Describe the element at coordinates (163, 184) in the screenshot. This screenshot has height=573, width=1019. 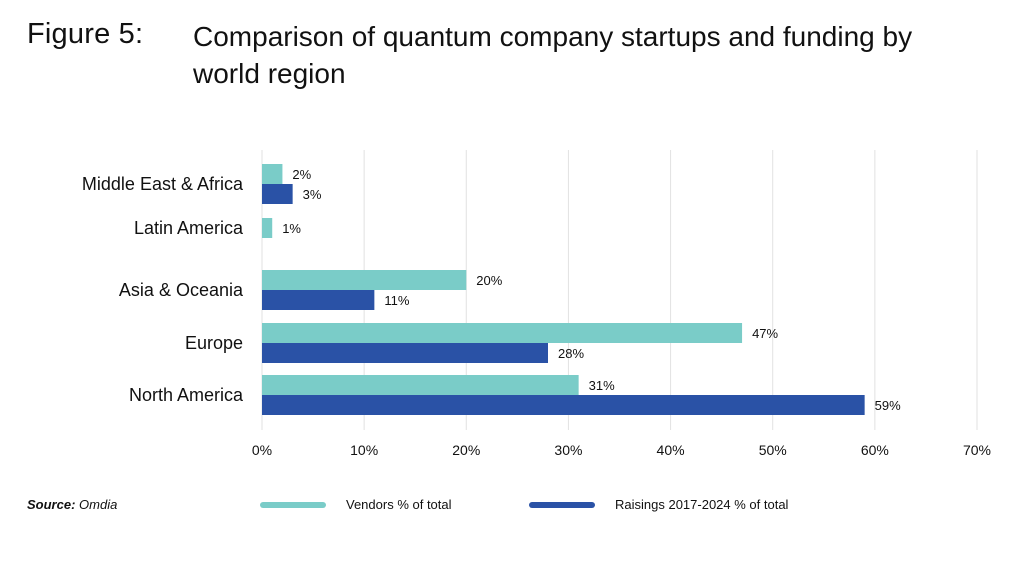
I see `category-label: Middle East & Africa` at that location.